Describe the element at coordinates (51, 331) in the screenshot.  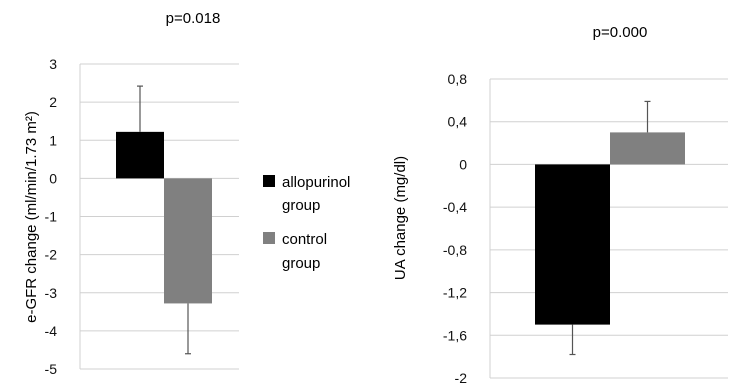
I see `egfr-y-tick-label: -4` at that location.